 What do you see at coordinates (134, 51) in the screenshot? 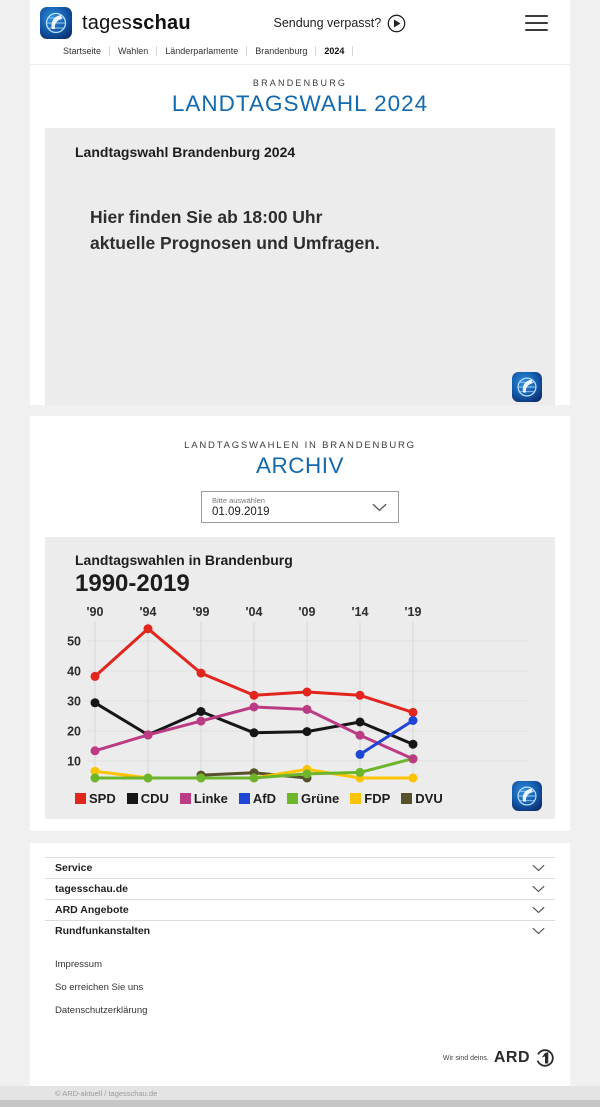
I see `breadcrumb-wahlen: Wahlen` at bounding box center [134, 51].